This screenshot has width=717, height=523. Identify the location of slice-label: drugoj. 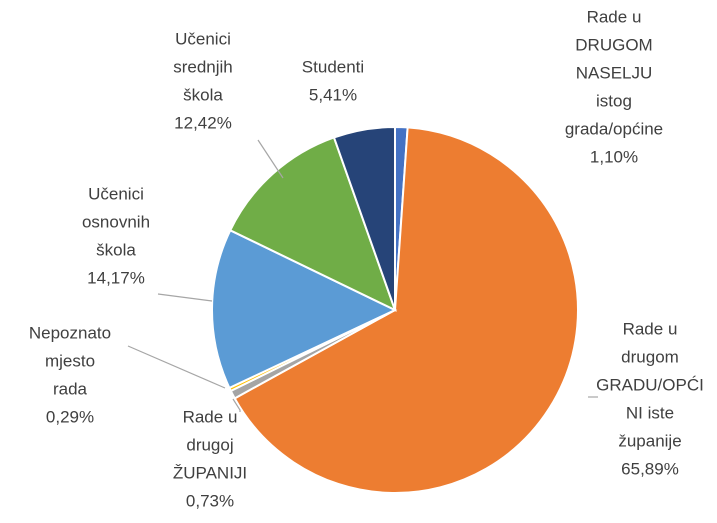
(209, 444).